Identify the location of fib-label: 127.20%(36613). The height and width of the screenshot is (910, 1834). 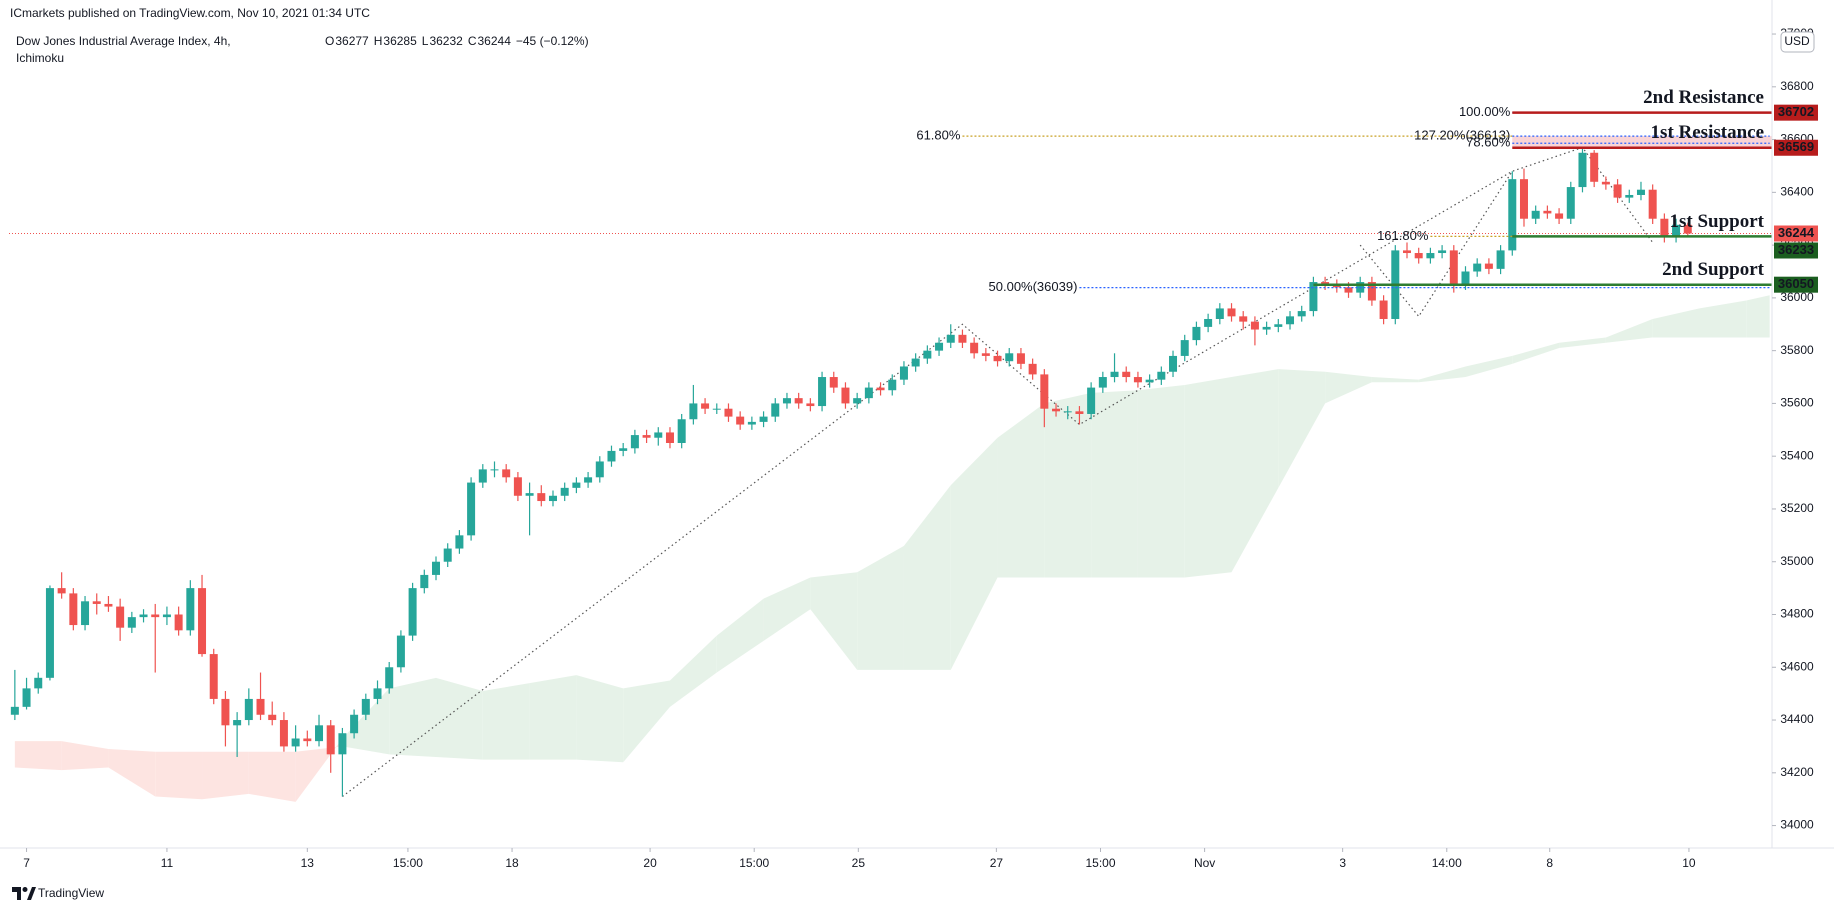
(1462, 135).